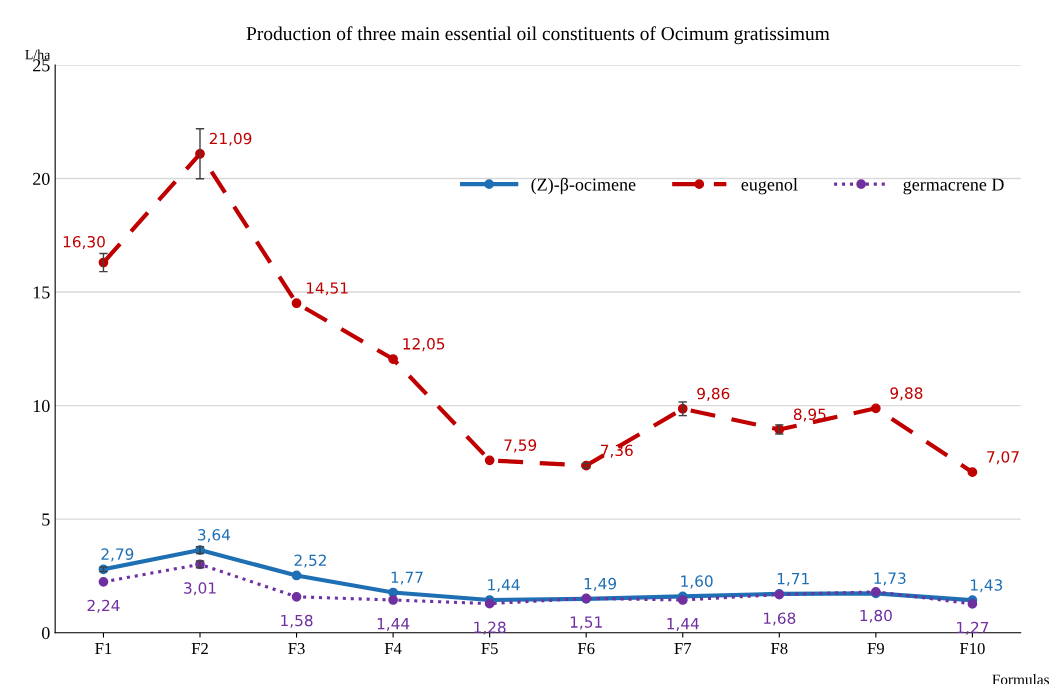 The width and height of the screenshot is (1061, 684). Describe the element at coordinates (41, 178) in the screenshot. I see `y-tick-label: 20` at that location.